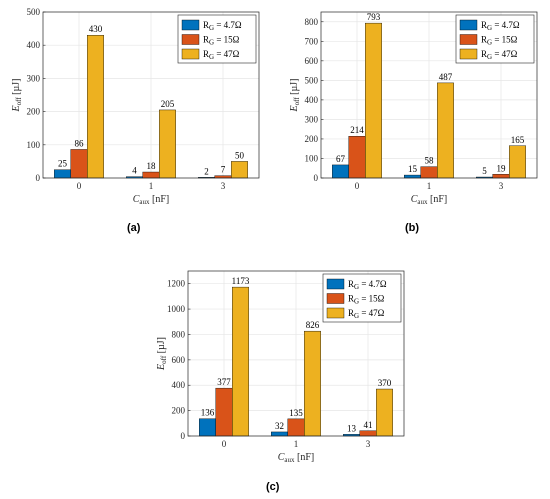 Image resolution: width=550 pixels, height=499 pixels. What do you see at coordinates (518, 140) in the screenshot?
I see `data-label: 165` at bounding box center [518, 140].